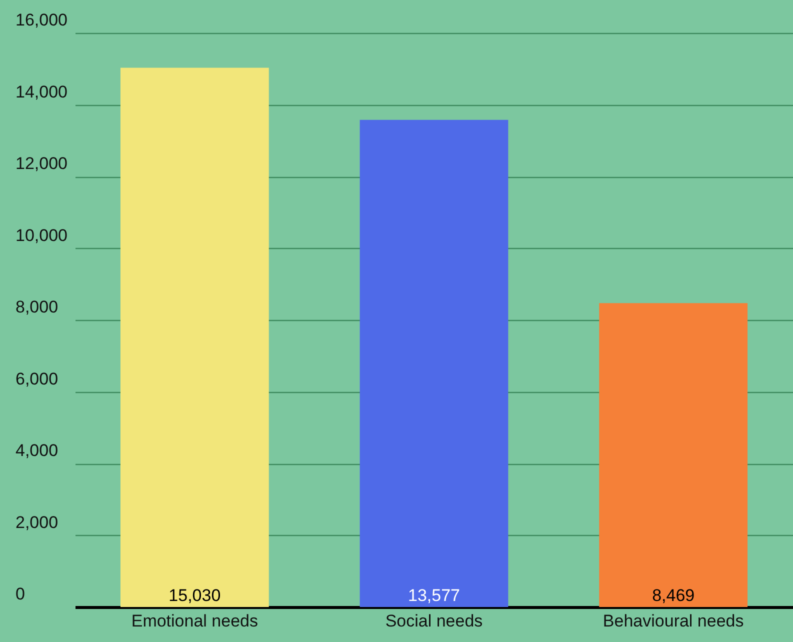  I want to click on data-label: 15,030, so click(194, 595).